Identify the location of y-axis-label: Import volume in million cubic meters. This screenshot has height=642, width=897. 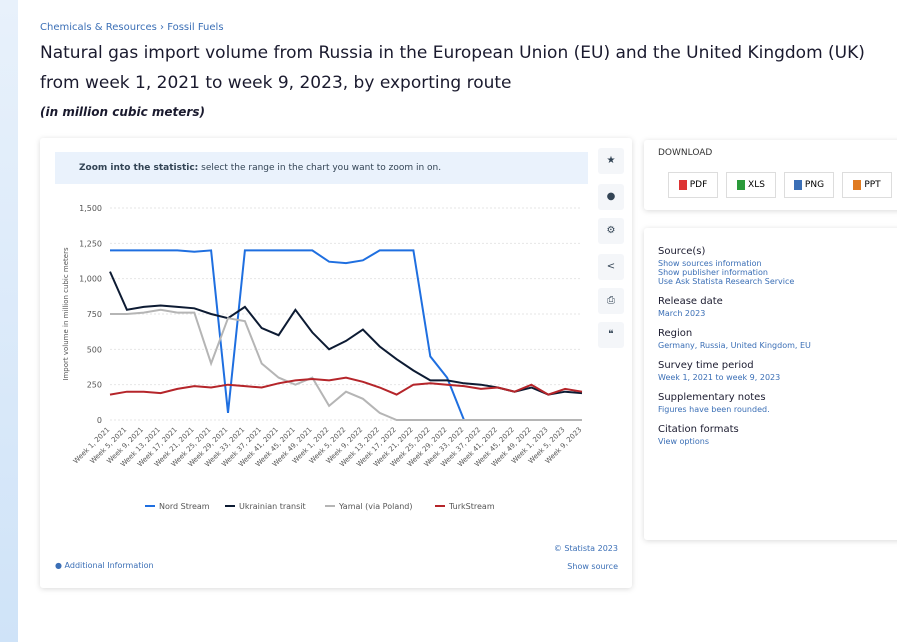
(66, 314).